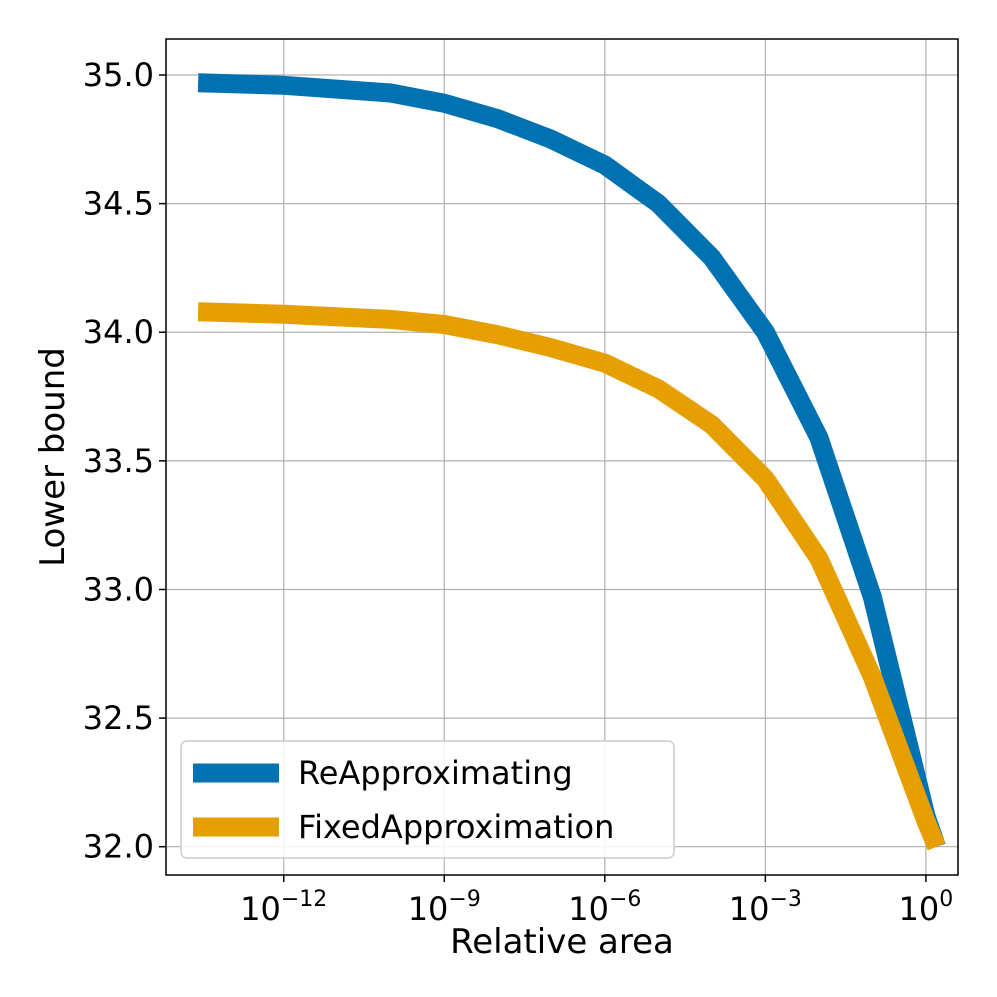 This screenshot has height=997, width=997. Describe the element at coordinates (456, 827) in the screenshot. I see `legend-label-1: FixedApproximation` at that location.